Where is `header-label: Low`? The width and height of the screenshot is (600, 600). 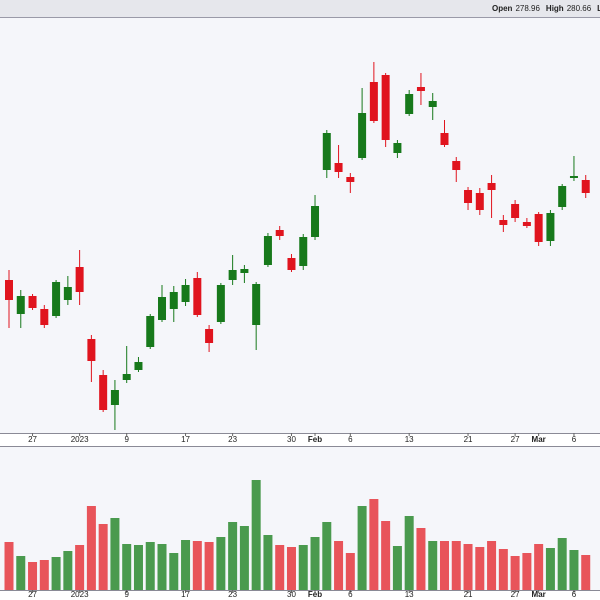 header-label: Low is located at coordinates (598, 8).